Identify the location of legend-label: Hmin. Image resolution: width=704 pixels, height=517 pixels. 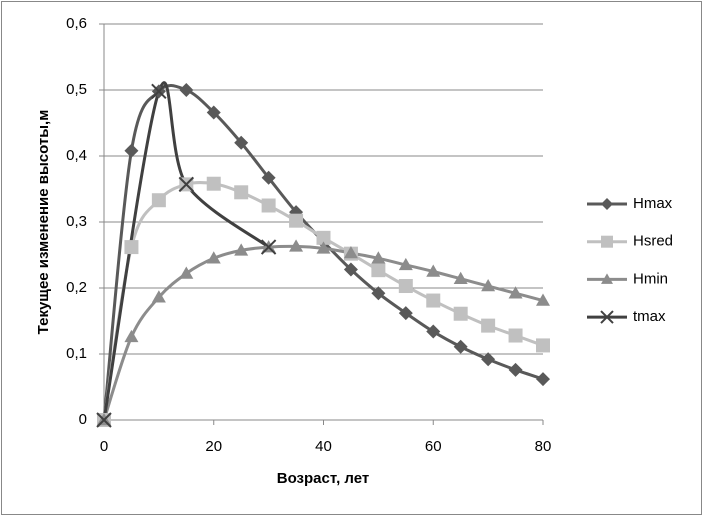
(650, 278).